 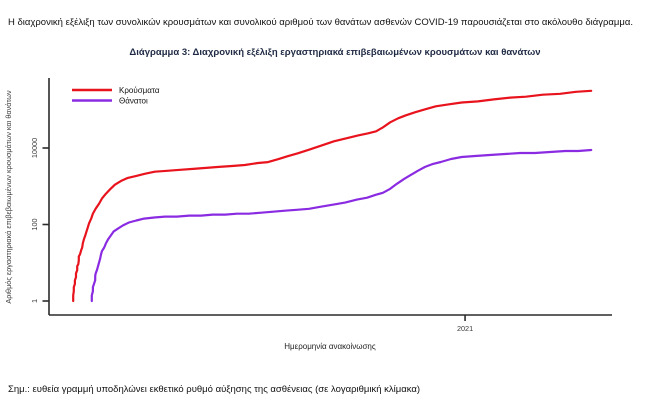 I want to click on legend-label: Θάνατοι, so click(x=133, y=100).